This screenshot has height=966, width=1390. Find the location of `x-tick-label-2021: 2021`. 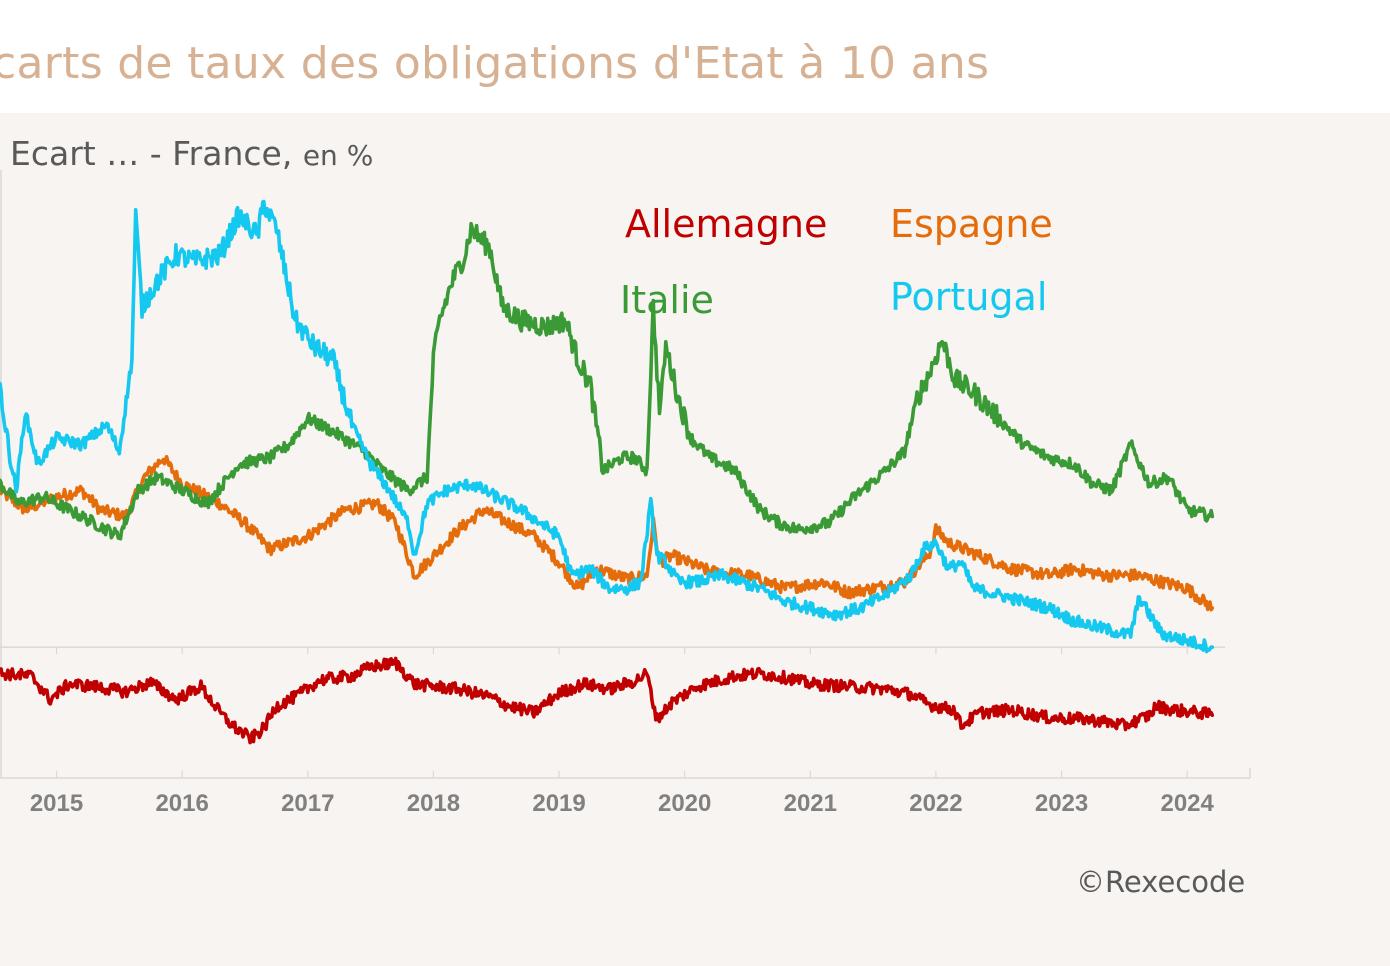

x-tick-label-2021: 2021 is located at coordinates (810, 803).